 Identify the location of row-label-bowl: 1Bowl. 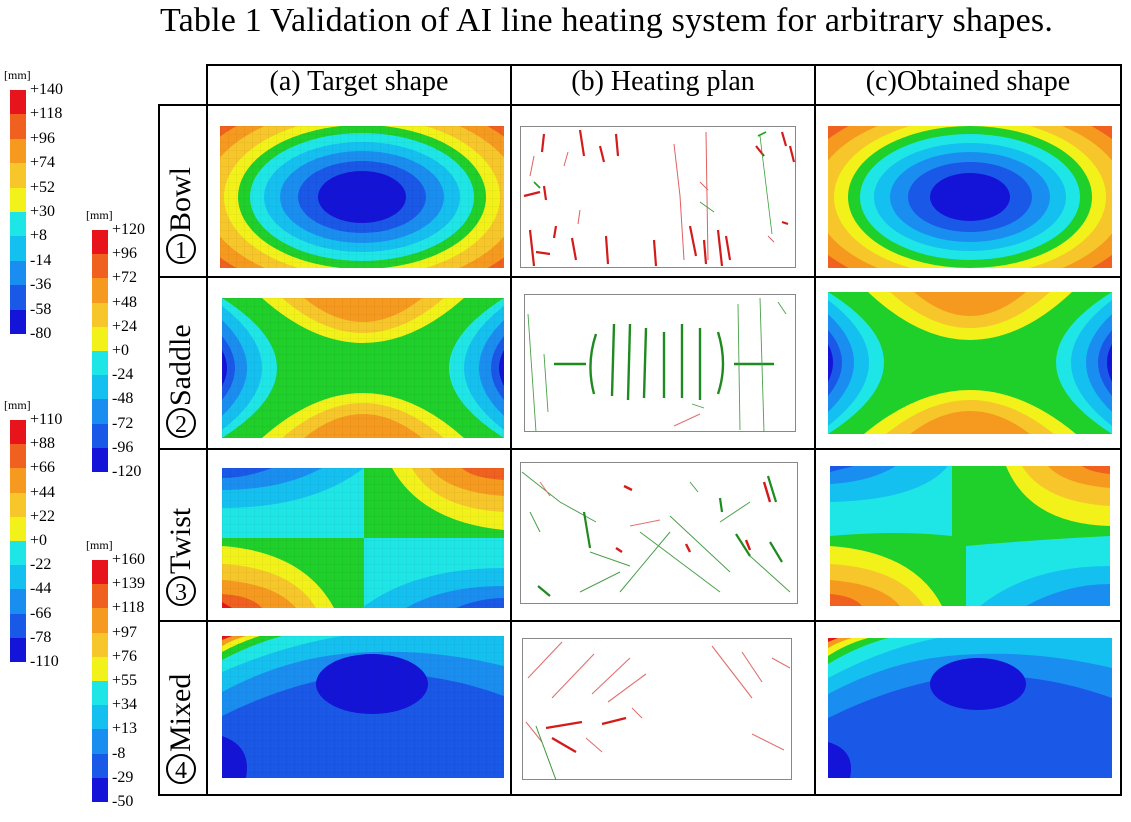
(181, 215).